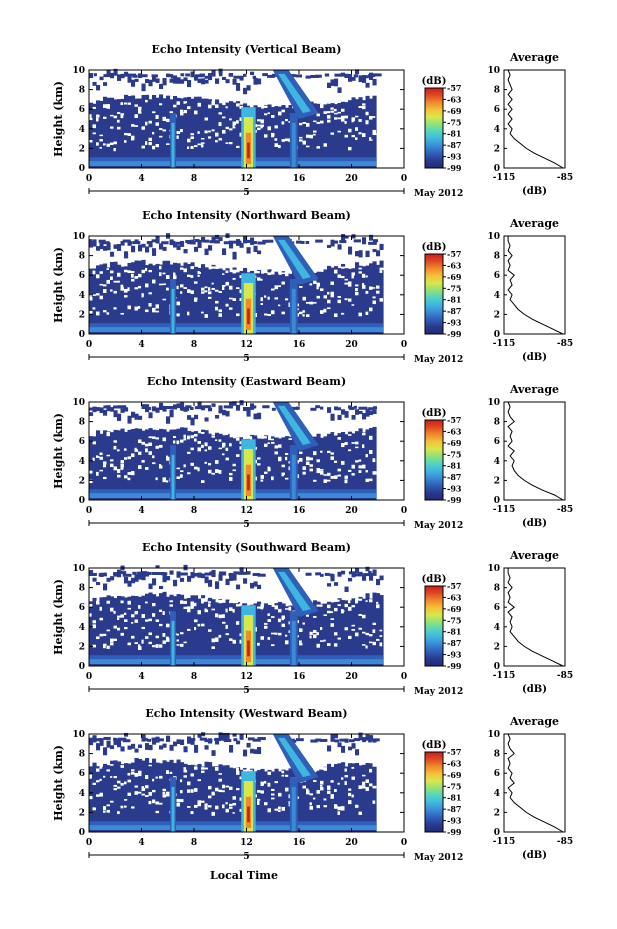 This screenshot has width=617, height=929. What do you see at coordinates (173, 643) in the screenshot?
I see `rain-column-core` at bounding box center [173, 643].